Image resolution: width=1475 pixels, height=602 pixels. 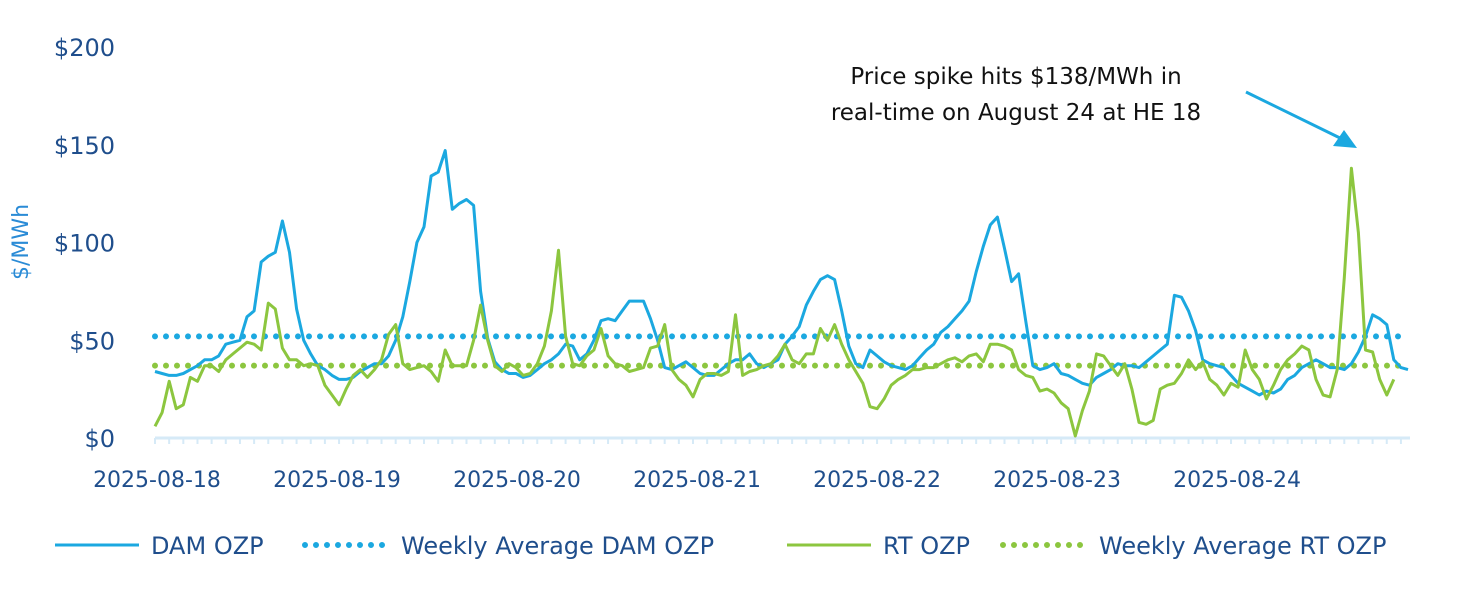 I want to click on x-tick-label: 2025-08-19, so click(x=337, y=480).